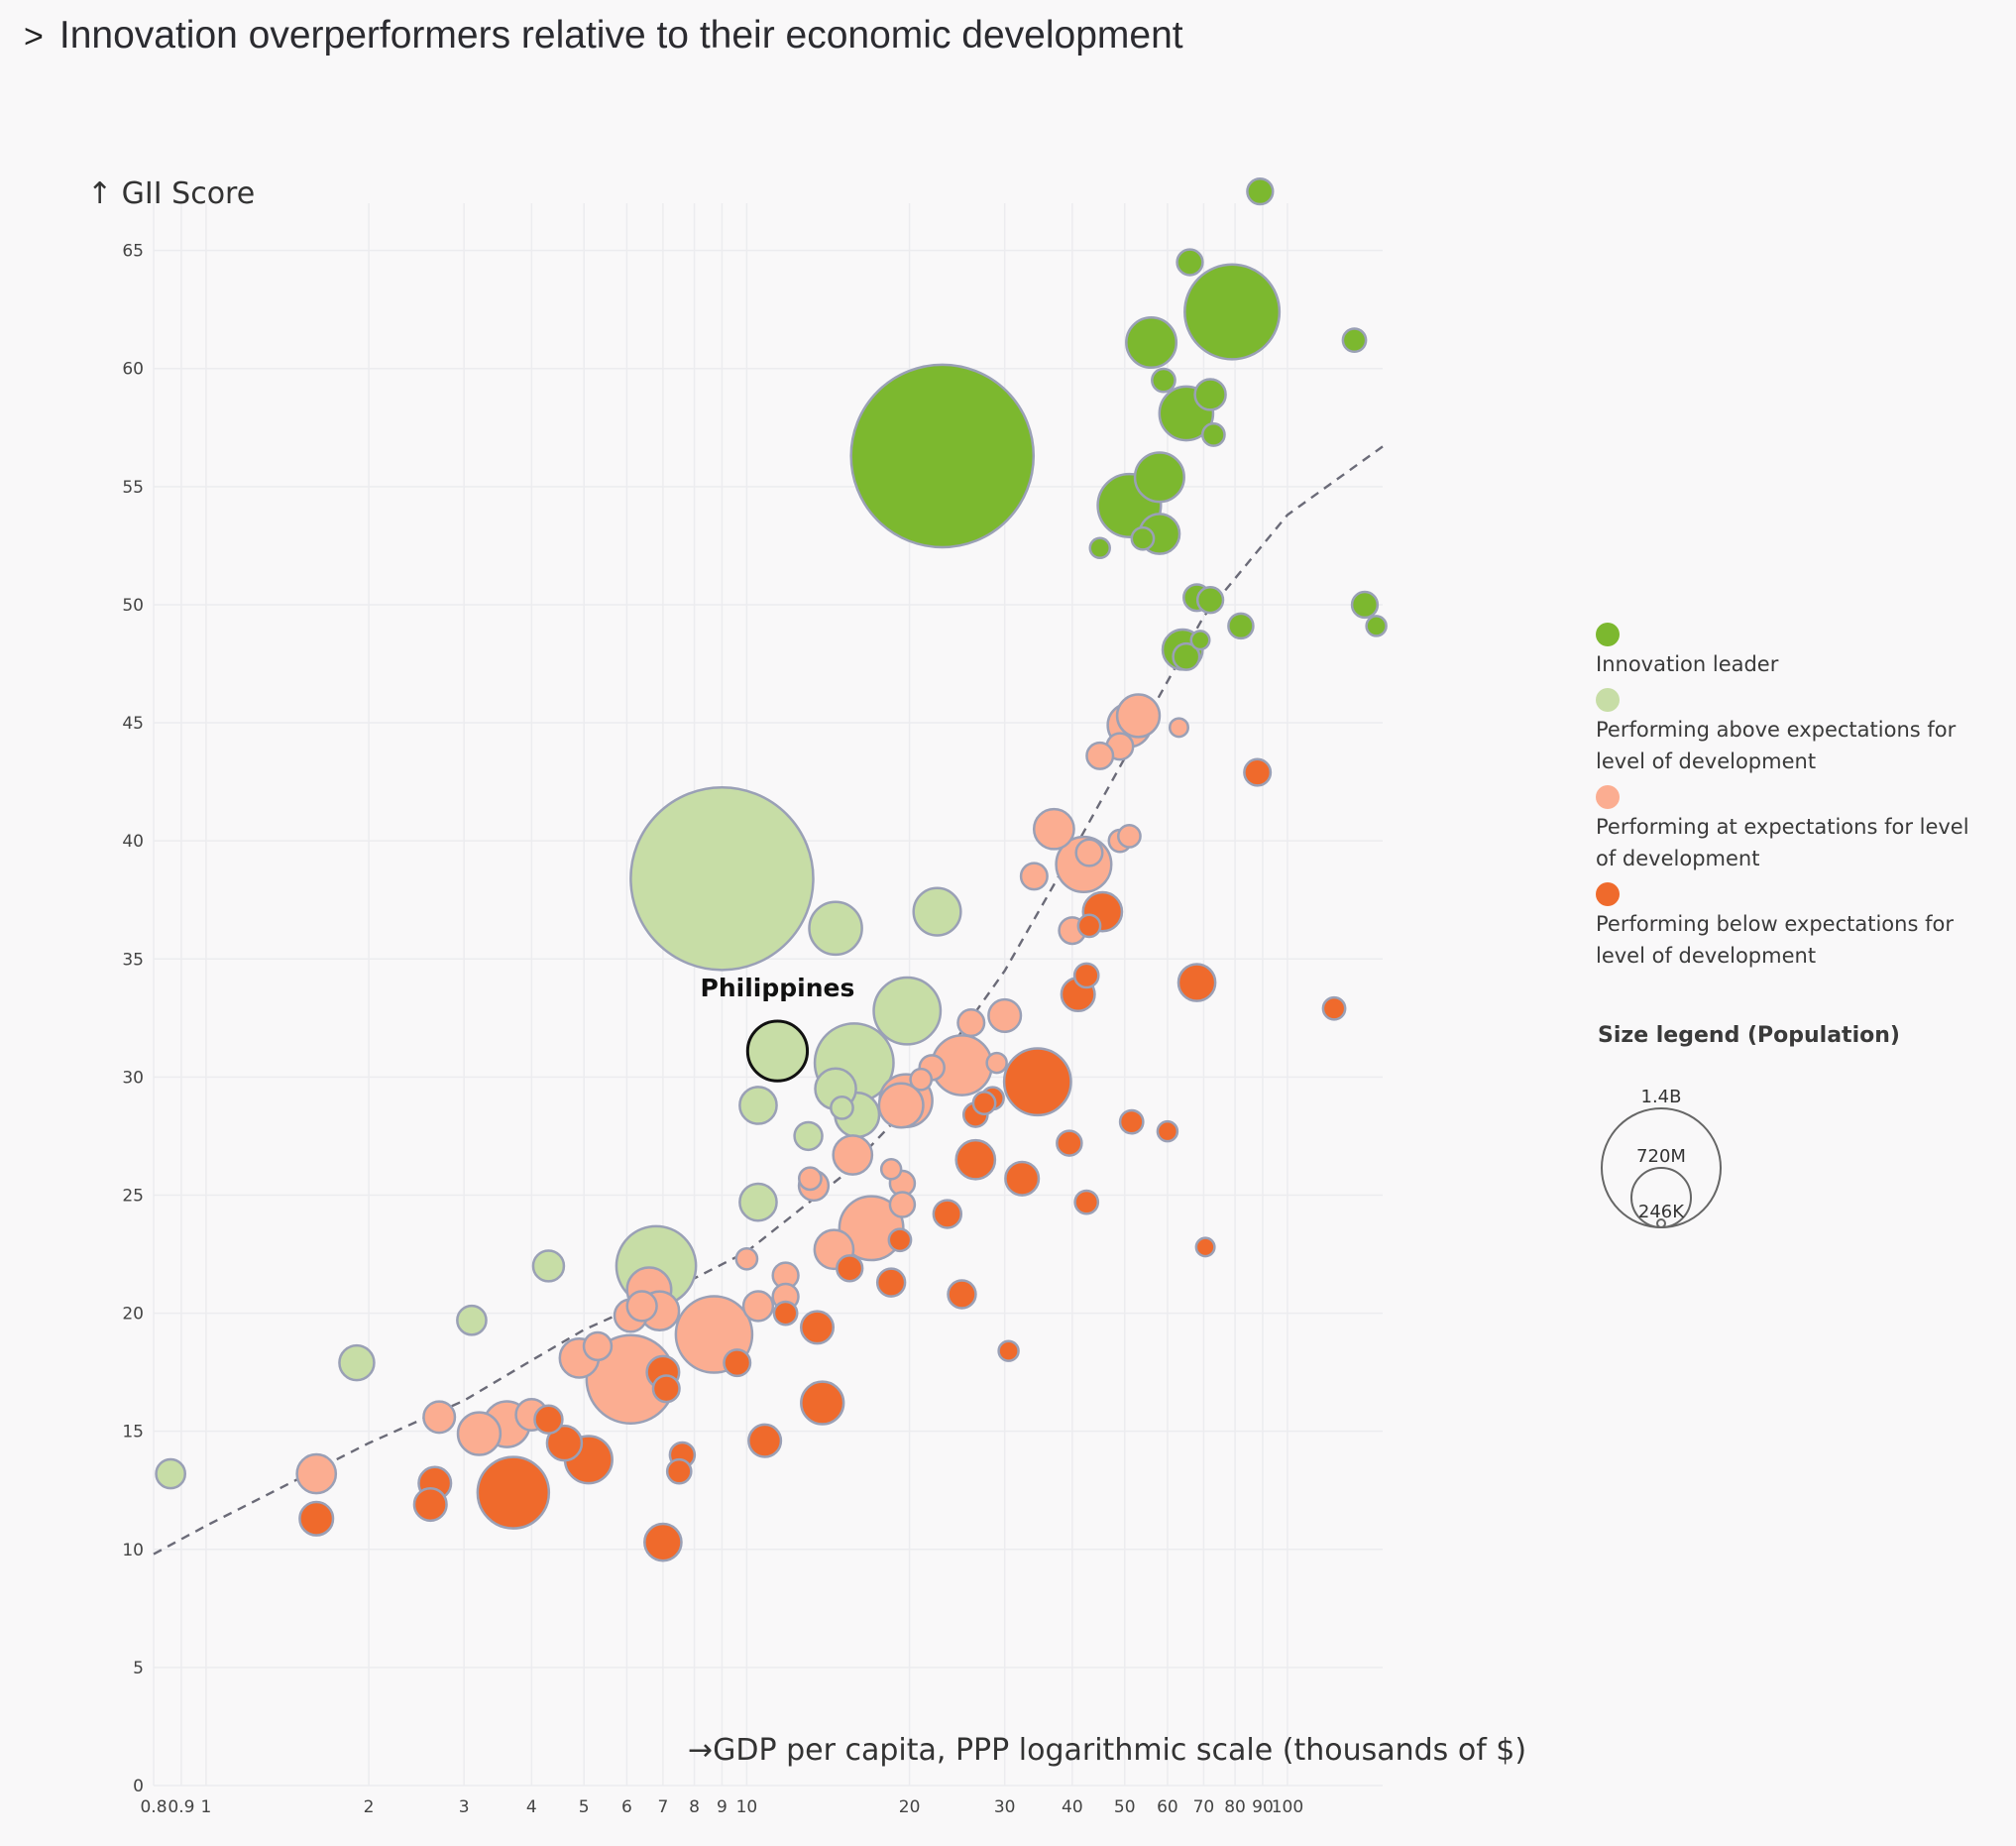 The image size is (2016, 1846). I want to click on legend-item-leader: Innovation leader, so click(1789, 651).